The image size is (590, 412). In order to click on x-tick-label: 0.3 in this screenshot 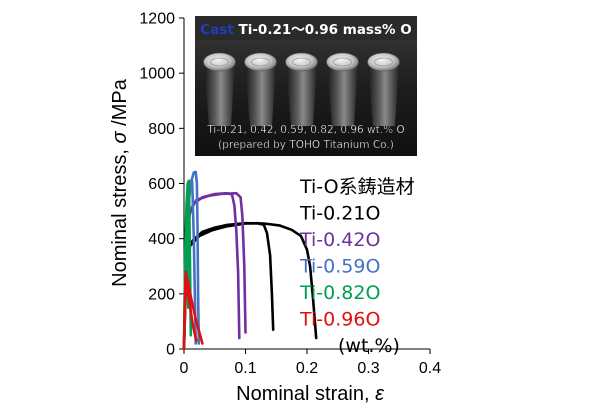, I will do `click(368, 368)`.